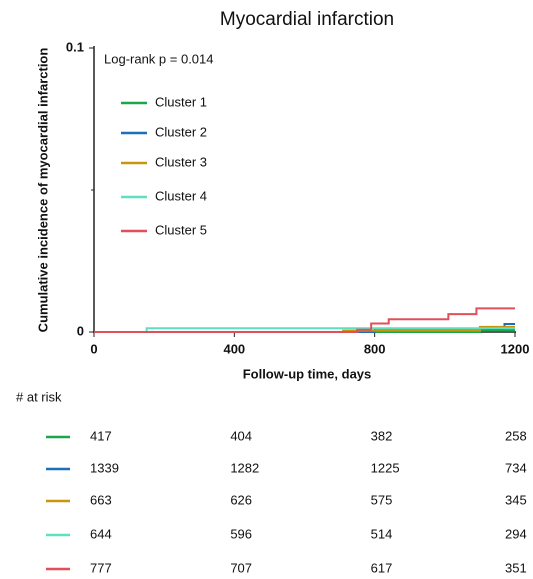 Image resolution: width=533 pixels, height=579 pixels. What do you see at coordinates (93, 348) in the screenshot?
I see `x-tick-label: 0` at bounding box center [93, 348].